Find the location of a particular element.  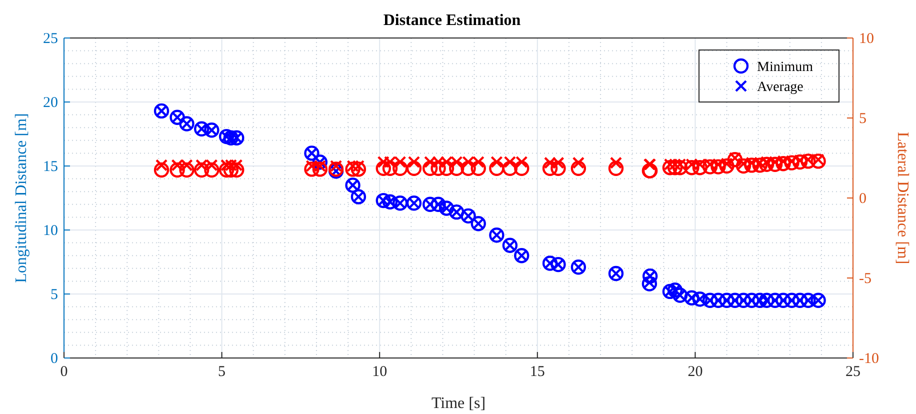

y-tick-label: 20 is located at coordinates (50, 103).